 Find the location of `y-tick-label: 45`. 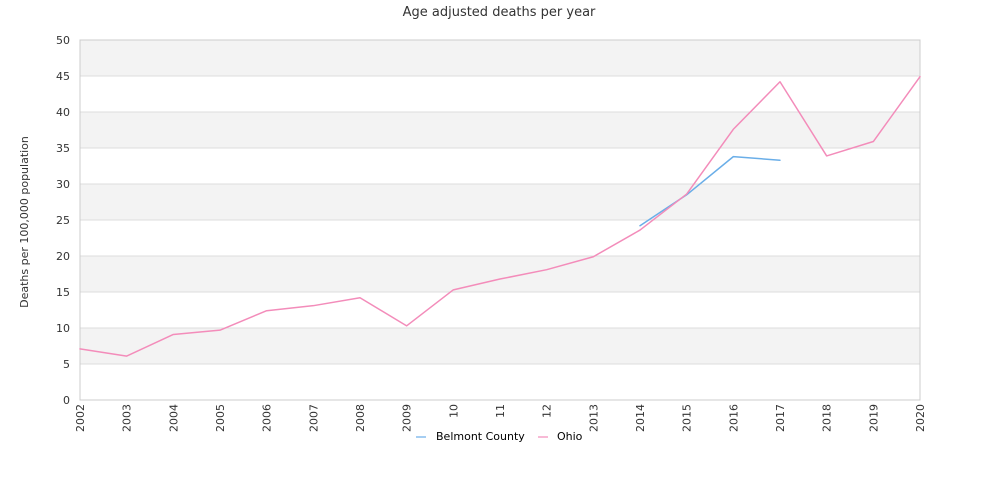

y-tick-label: 45 is located at coordinates (63, 76).